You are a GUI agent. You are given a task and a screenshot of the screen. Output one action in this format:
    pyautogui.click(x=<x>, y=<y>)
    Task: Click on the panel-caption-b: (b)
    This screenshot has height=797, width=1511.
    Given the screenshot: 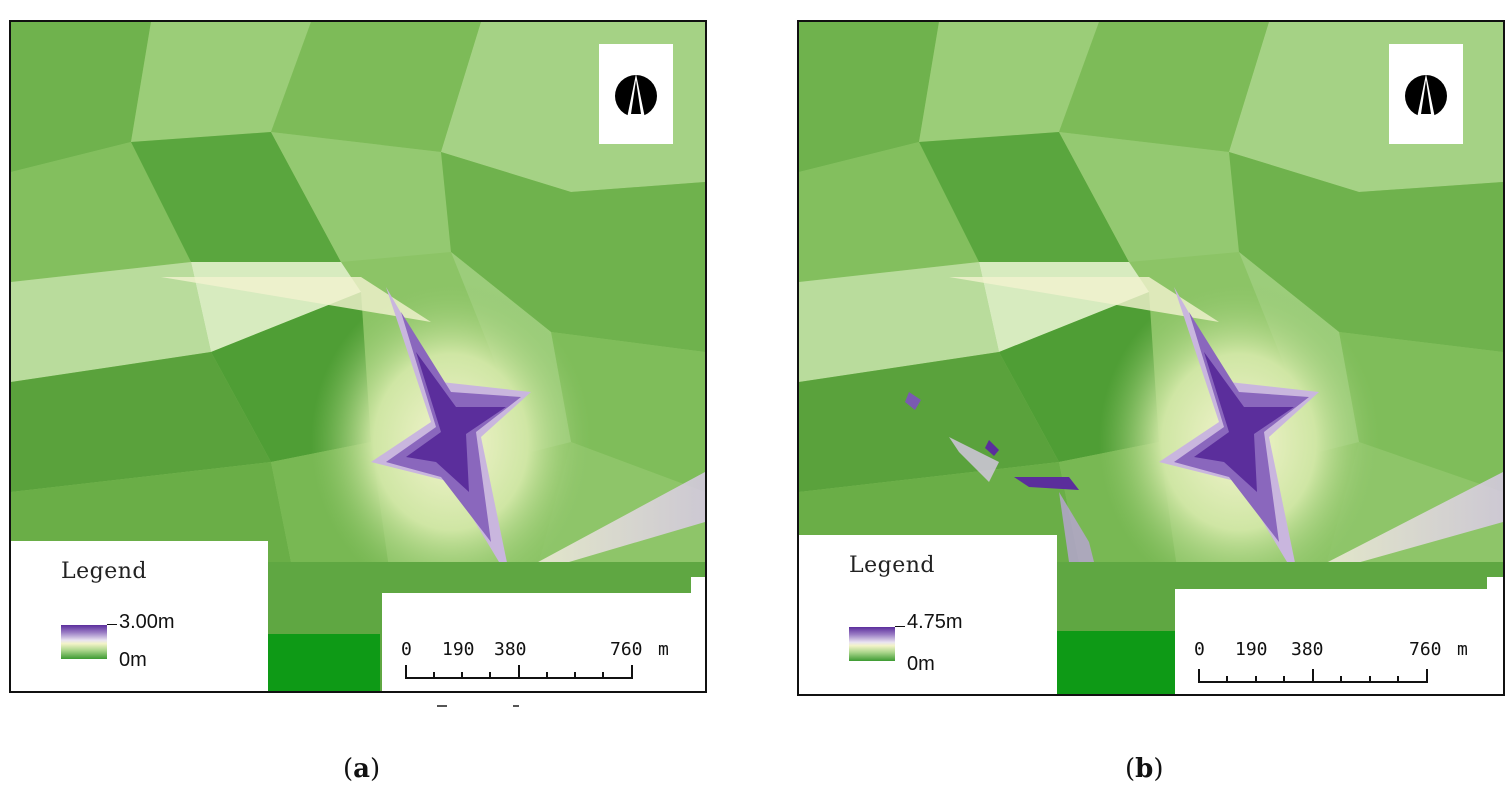 What is the action you would take?
    pyautogui.click(x=1144, y=769)
    